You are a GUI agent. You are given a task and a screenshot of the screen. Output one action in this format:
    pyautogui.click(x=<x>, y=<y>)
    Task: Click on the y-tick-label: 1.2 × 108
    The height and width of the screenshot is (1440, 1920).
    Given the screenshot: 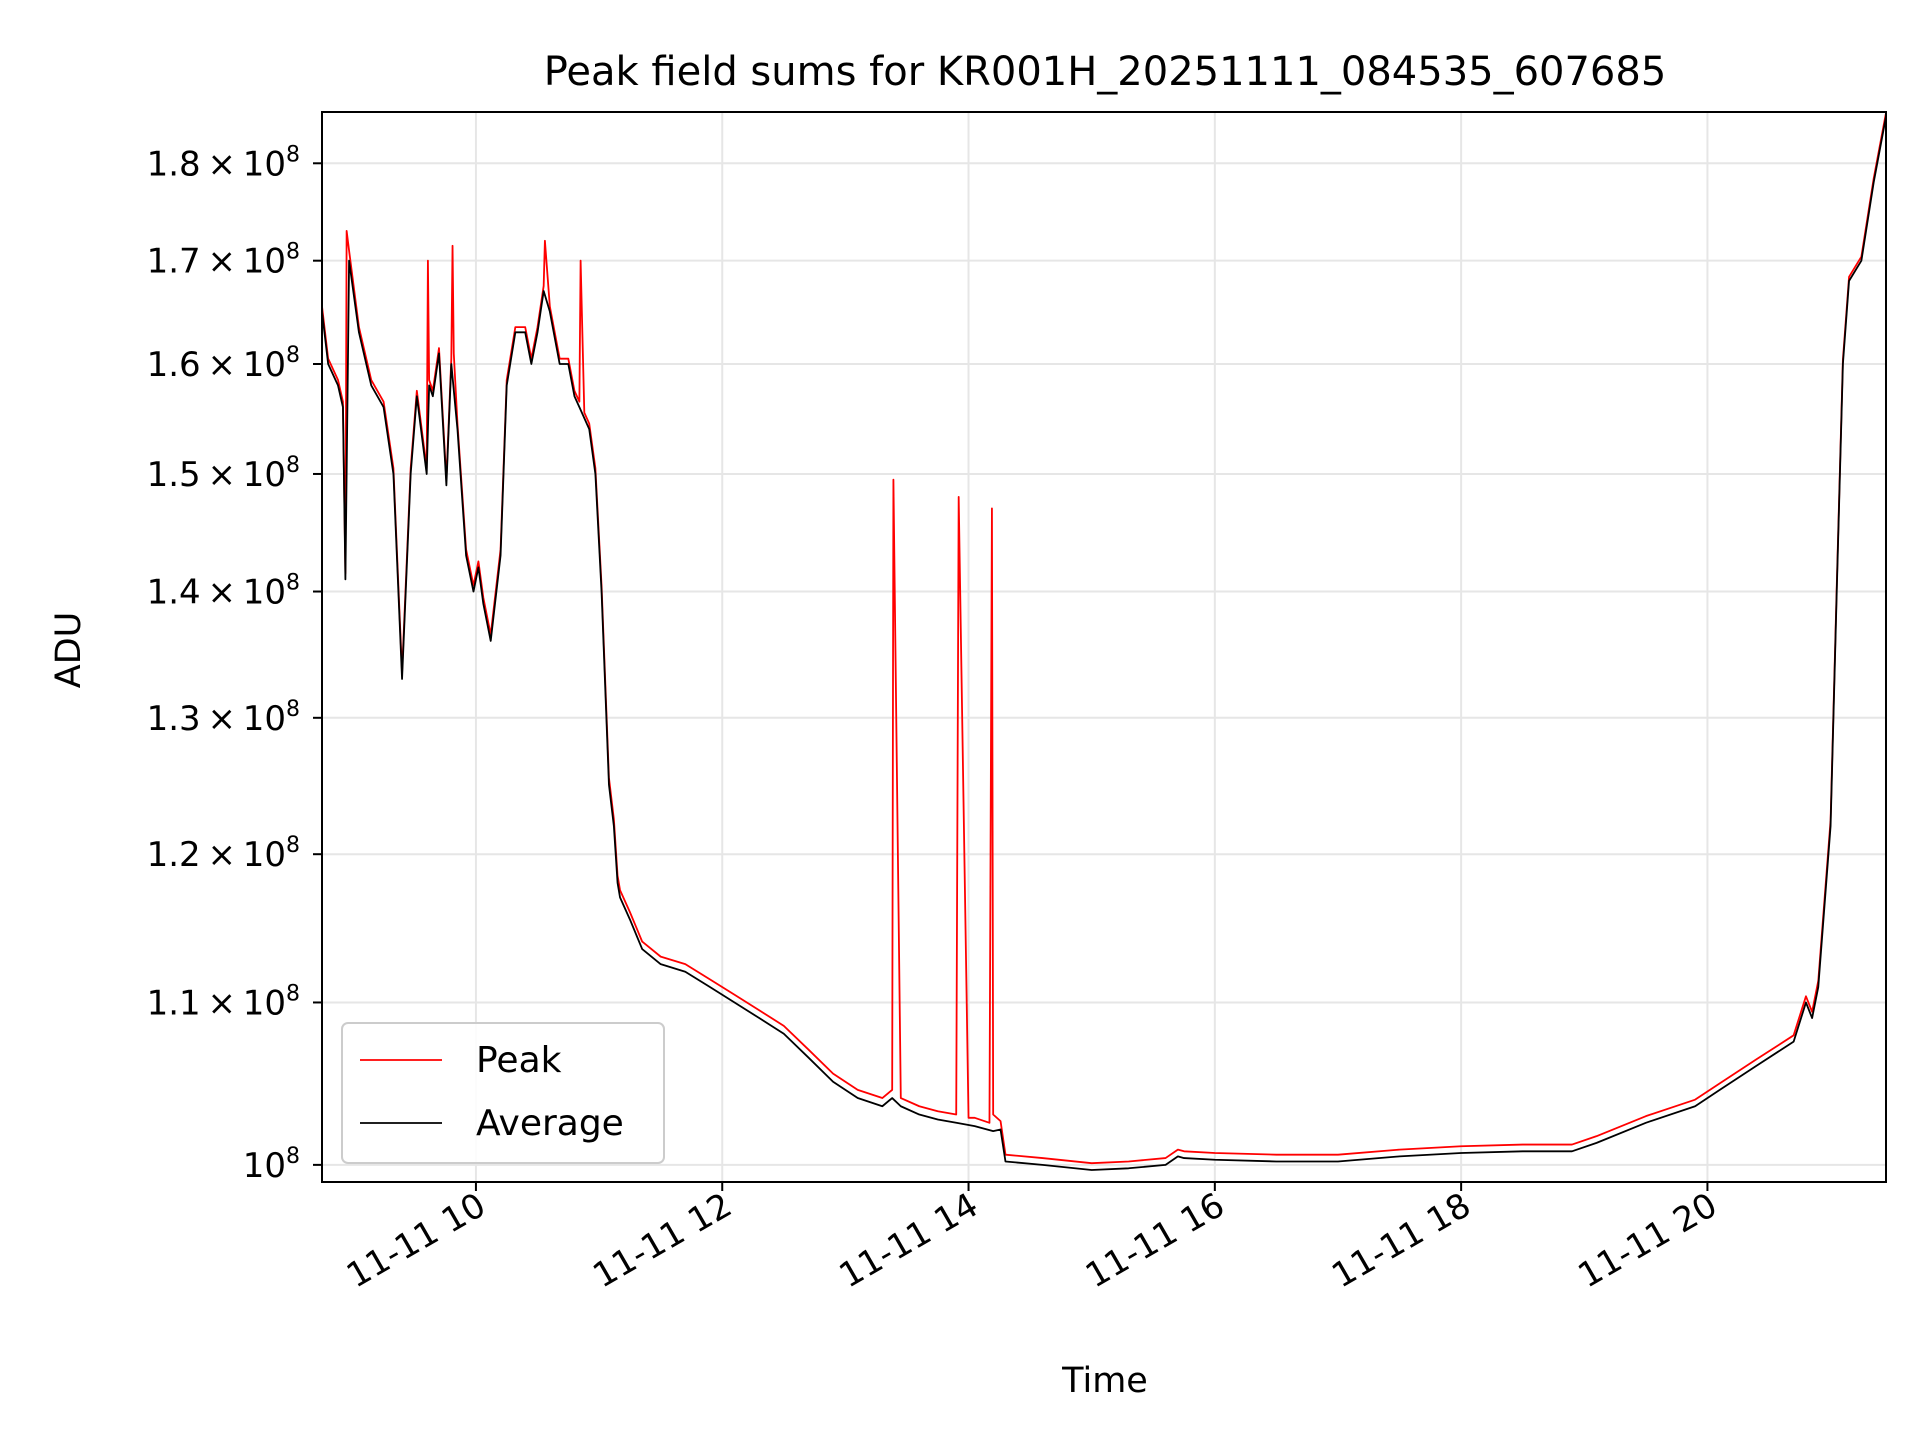 What is the action you would take?
    pyautogui.click(x=223, y=854)
    